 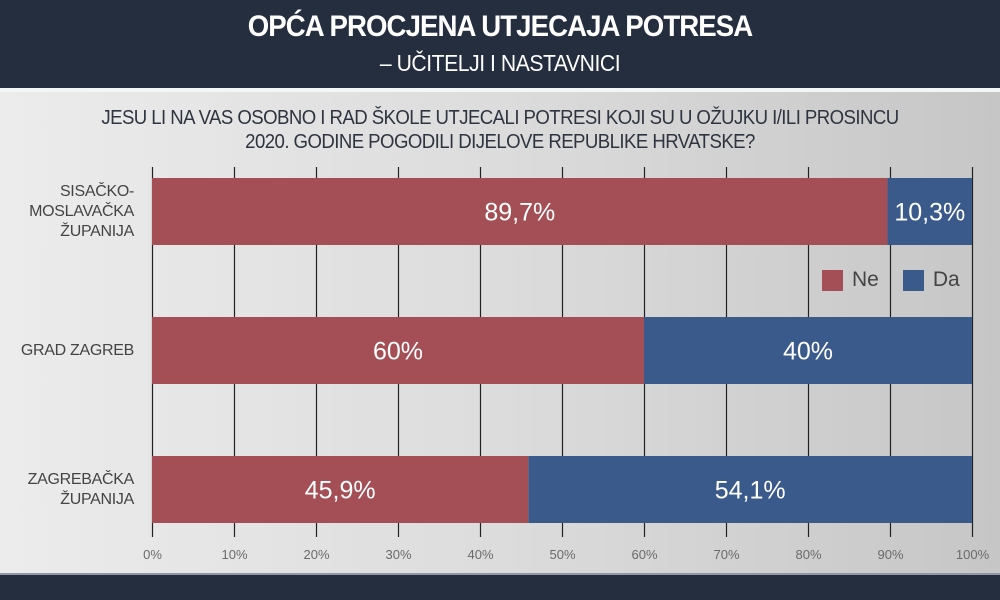 I want to click on data-label: 40%, so click(x=808, y=352).